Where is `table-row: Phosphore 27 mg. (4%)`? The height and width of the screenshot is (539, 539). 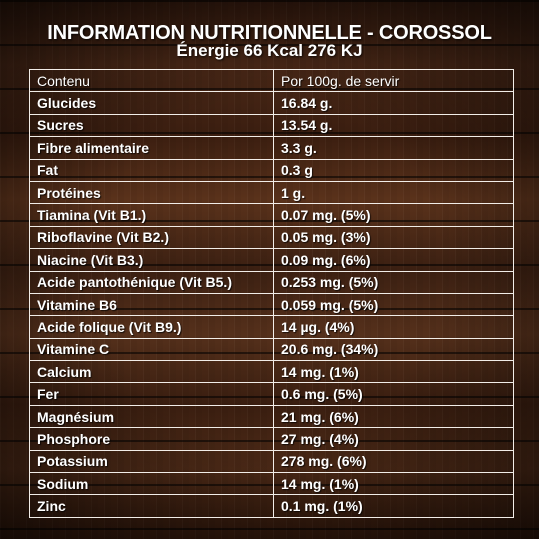
table-row: Phosphore 27 mg. (4%) is located at coordinates (271, 439).